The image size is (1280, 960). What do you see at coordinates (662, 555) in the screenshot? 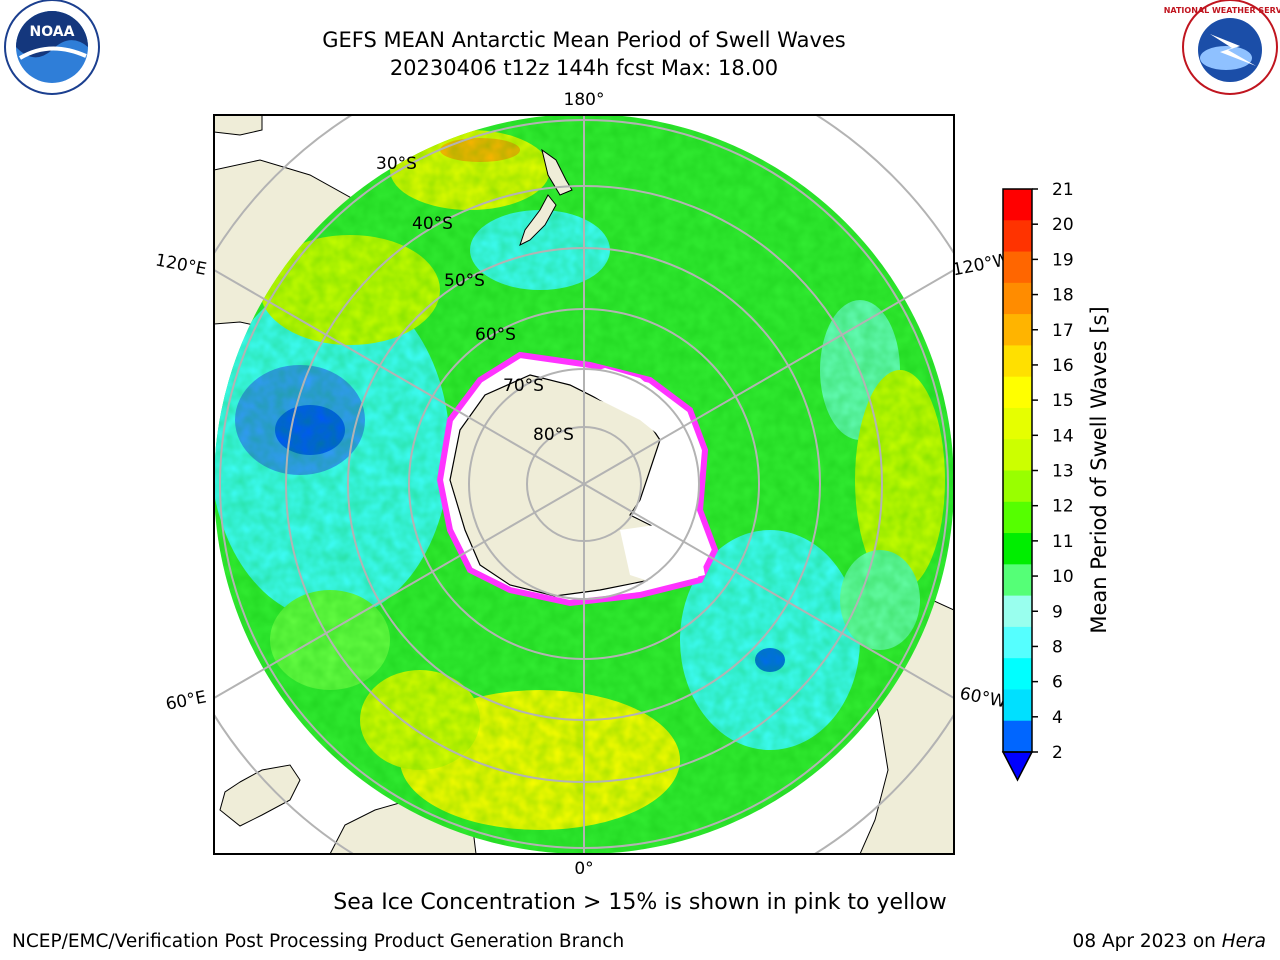
I see `ice-shelf-weddell` at bounding box center [662, 555].